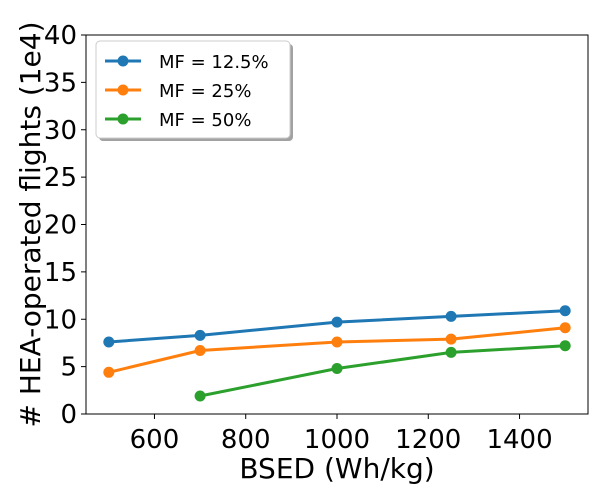  What do you see at coordinates (336, 468) in the screenshot?
I see `x-axis-title: BSED (Wh/kg)` at bounding box center [336, 468].